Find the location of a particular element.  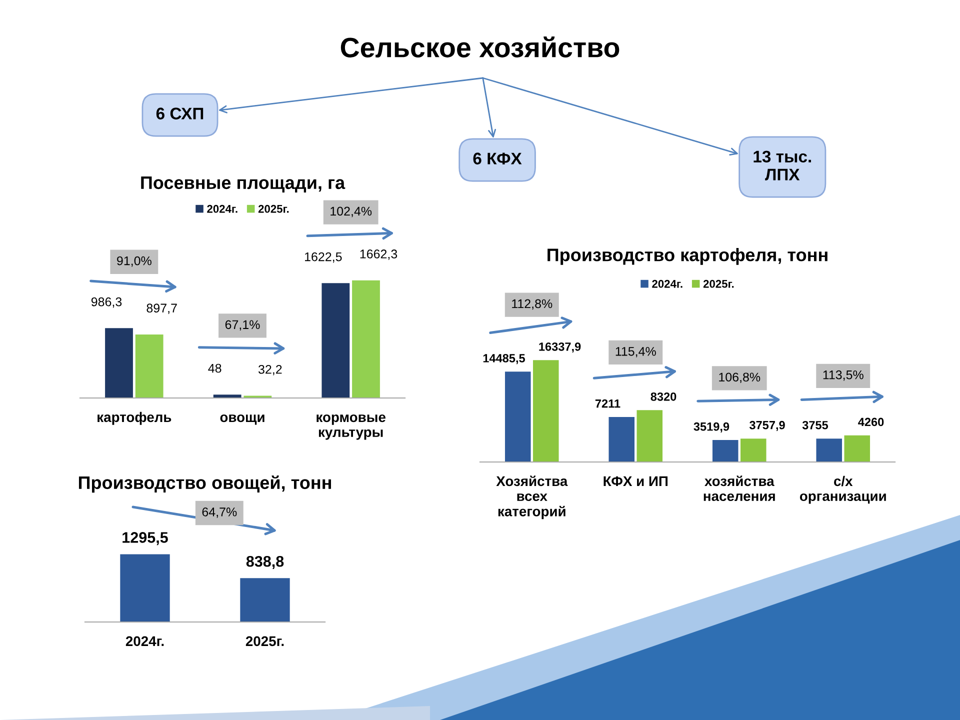

data-label: 986,3 is located at coordinates (106, 302).